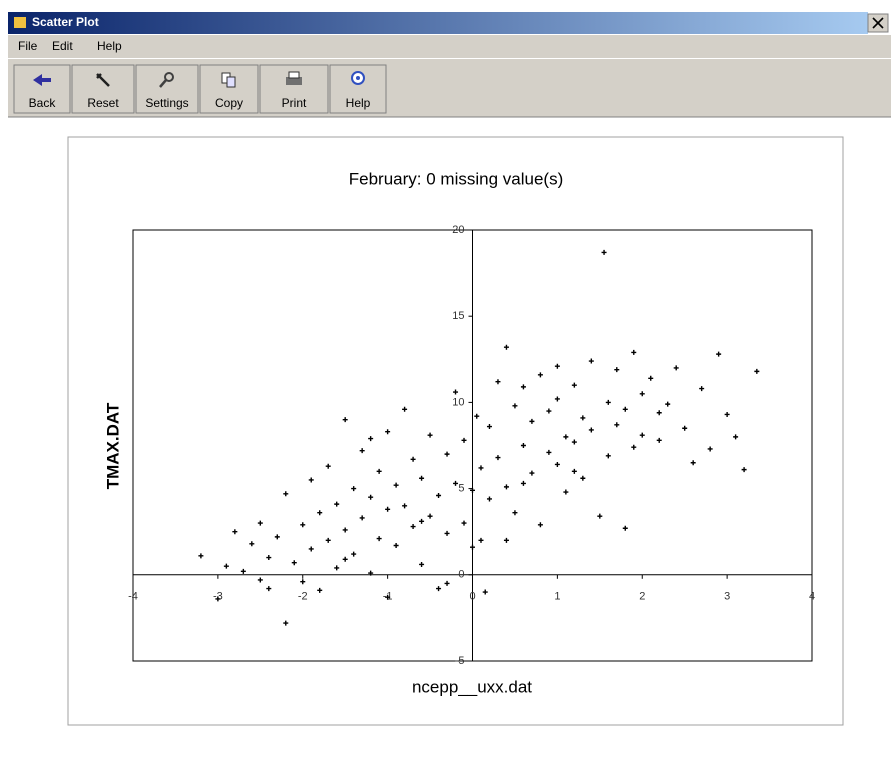  I want to click on menu-item: File, so click(28, 46).